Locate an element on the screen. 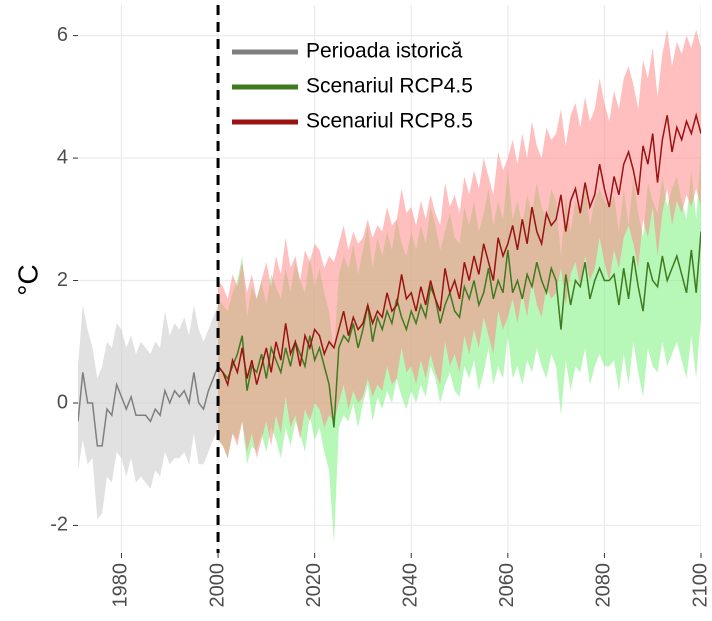 Image resolution: width=712 pixels, height=621 pixels. x-tick-label: 2040 is located at coordinates (411, 585).